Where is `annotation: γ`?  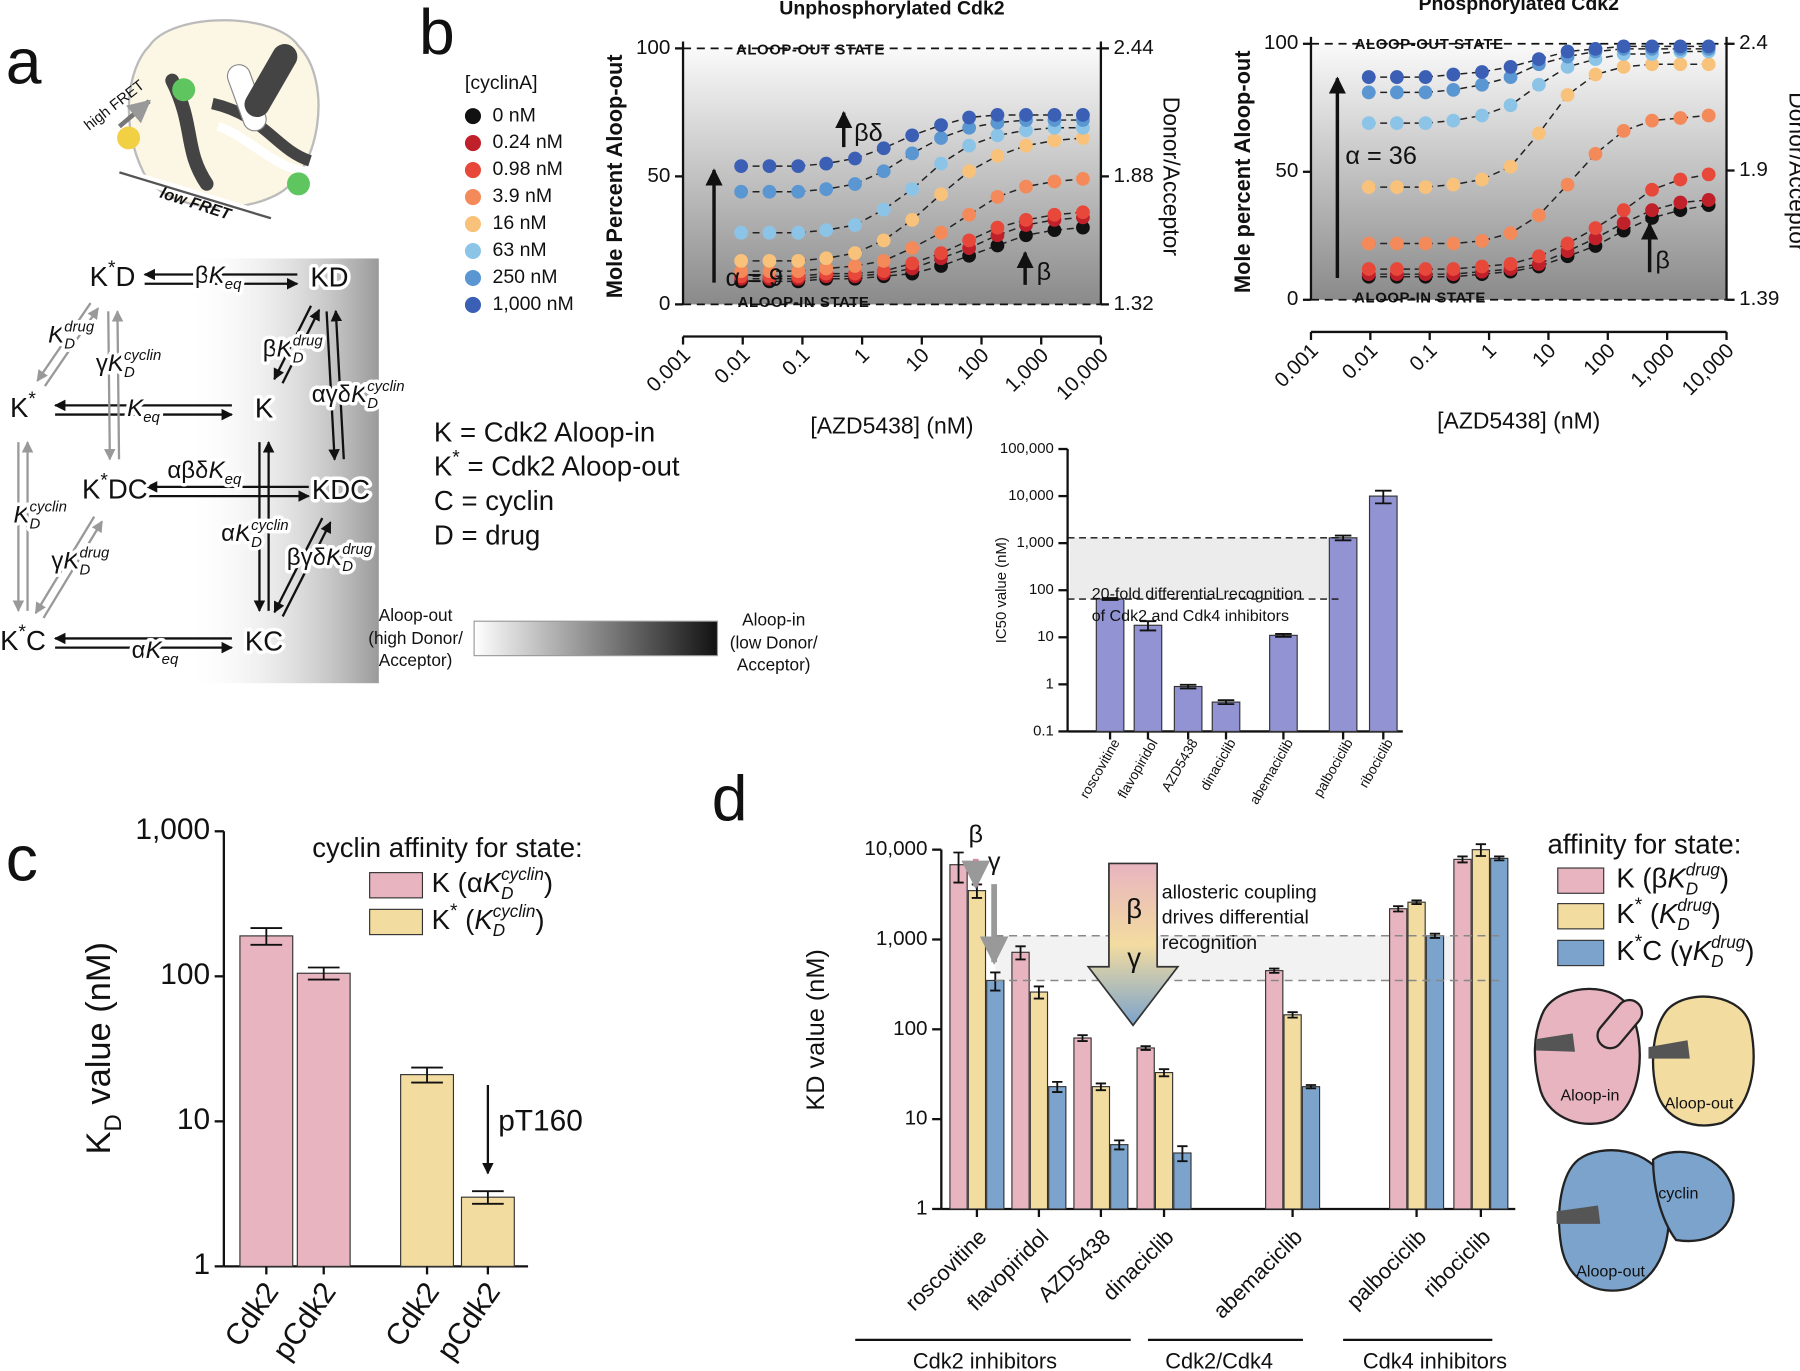 annotation: γ is located at coordinates (1134, 957).